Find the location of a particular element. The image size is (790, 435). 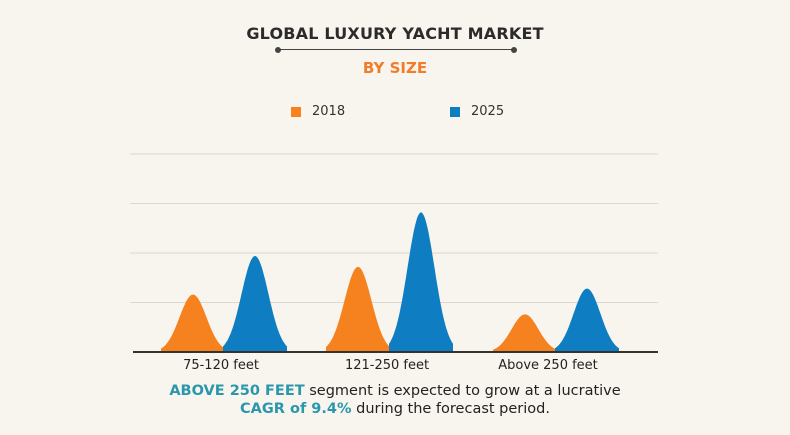

legend-label-2025: 2025 is located at coordinates (488, 111).